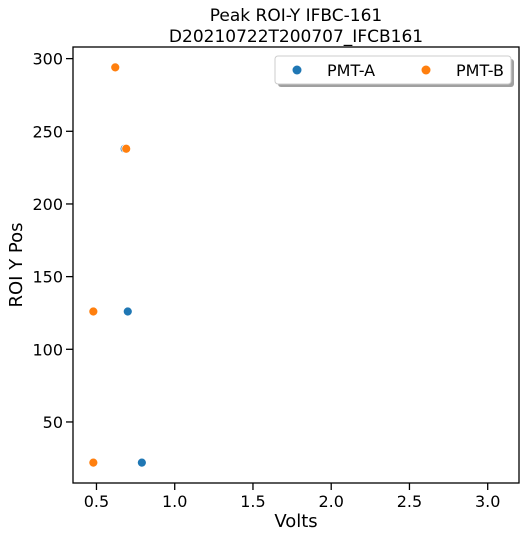 This screenshot has height=539, width=526. What do you see at coordinates (117, 265) in the screenshot?
I see `data-points` at bounding box center [117, 265].